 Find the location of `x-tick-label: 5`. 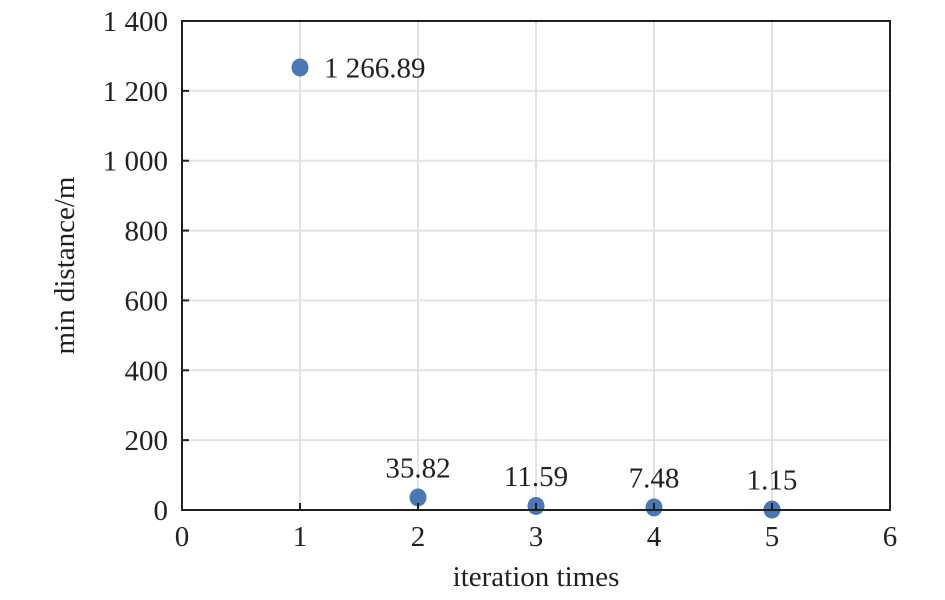

x-tick-label: 5 is located at coordinates (772, 537).